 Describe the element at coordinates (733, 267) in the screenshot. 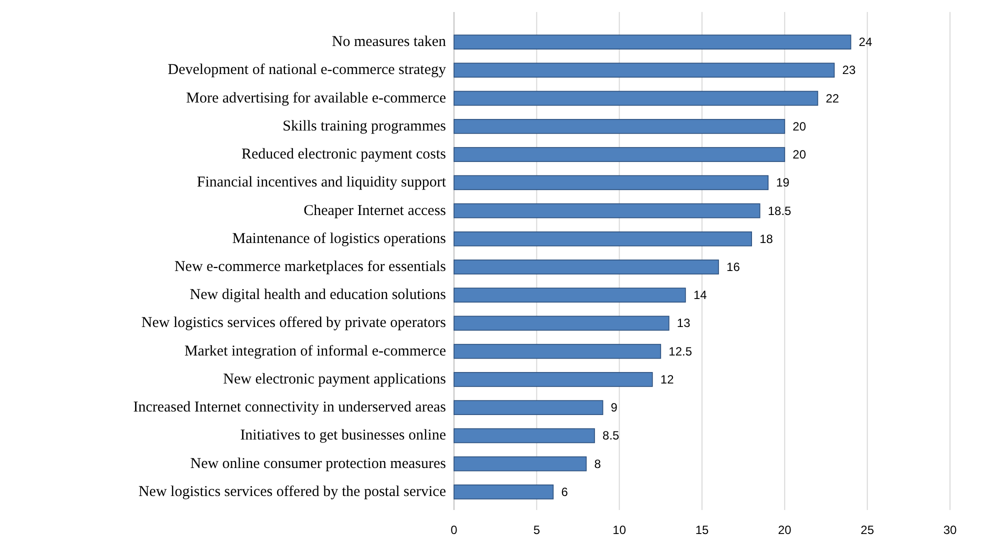

I see `data-label: 16` at that location.